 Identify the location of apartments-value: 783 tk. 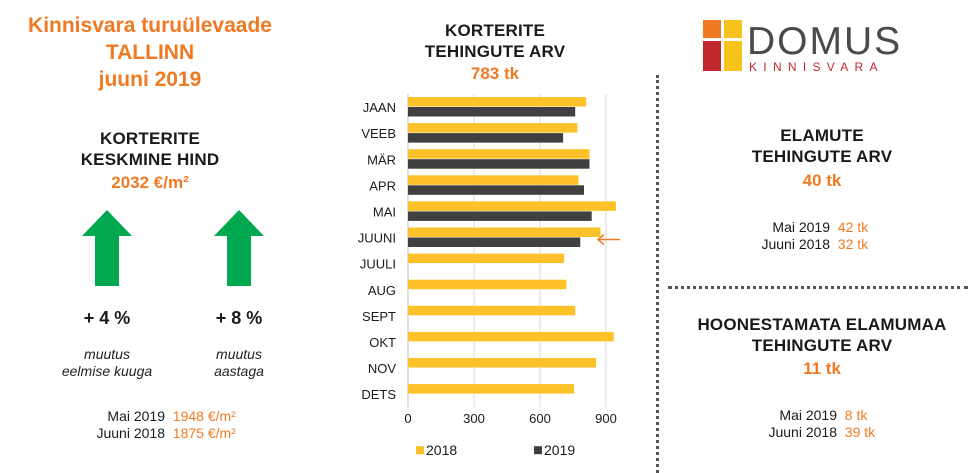
(495, 73).